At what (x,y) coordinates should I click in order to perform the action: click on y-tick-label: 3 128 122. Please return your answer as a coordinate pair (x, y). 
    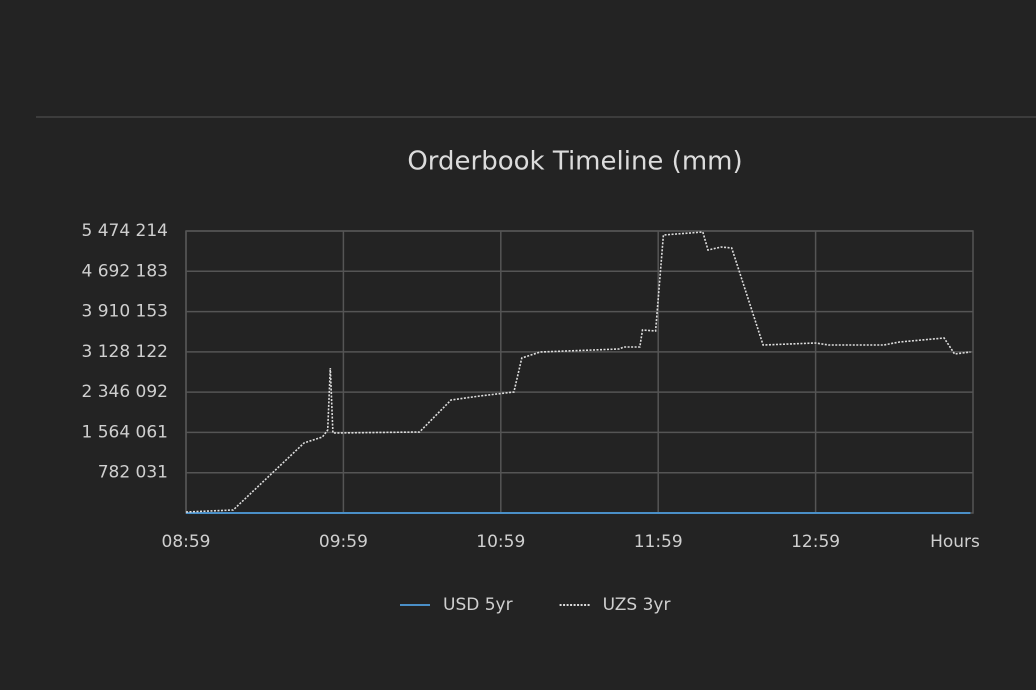
    Looking at the image, I should click on (124, 352).